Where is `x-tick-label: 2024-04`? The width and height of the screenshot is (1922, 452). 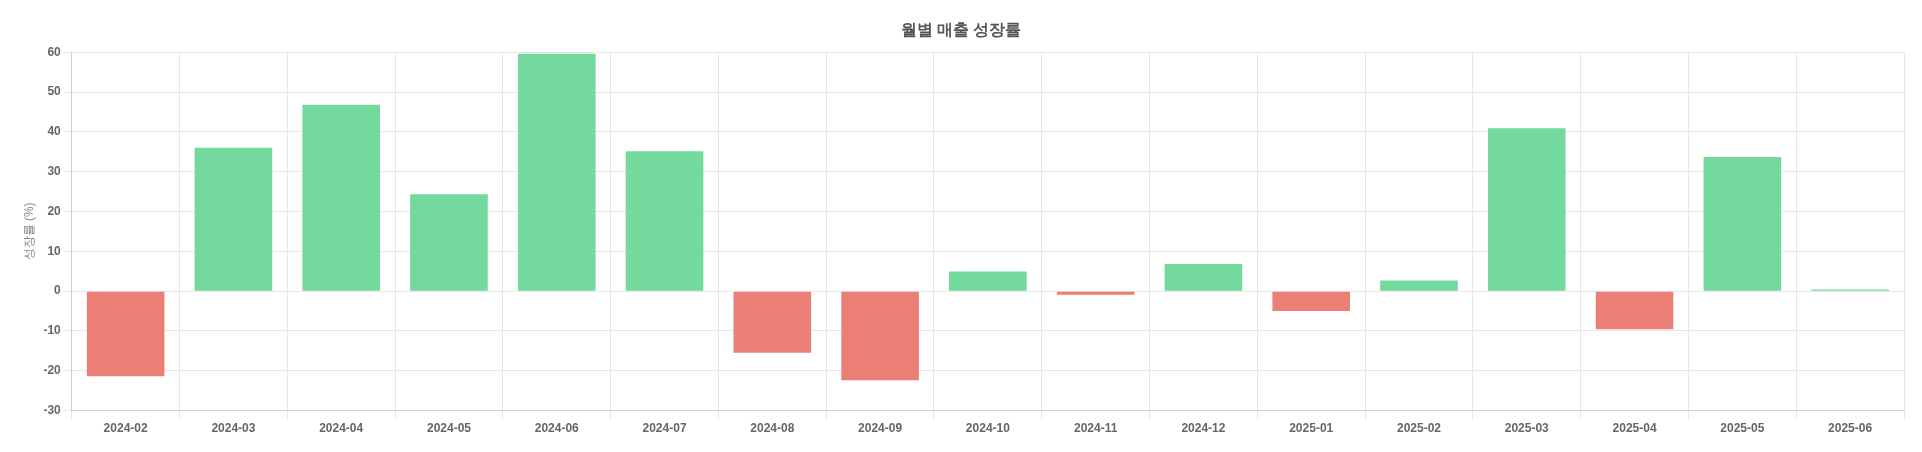 x-tick-label: 2024-04 is located at coordinates (341, 428).